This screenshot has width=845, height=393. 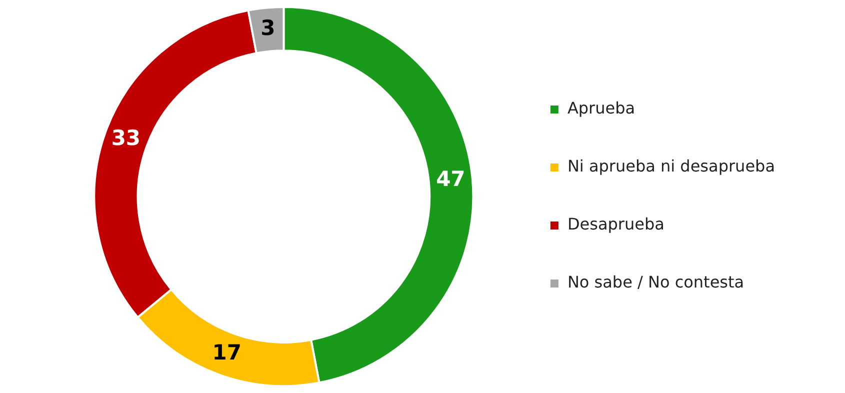 What do you see at coordinates (227, 352) in the screenshot?
I see `data-label: 17` at bounding box center [227, 352].